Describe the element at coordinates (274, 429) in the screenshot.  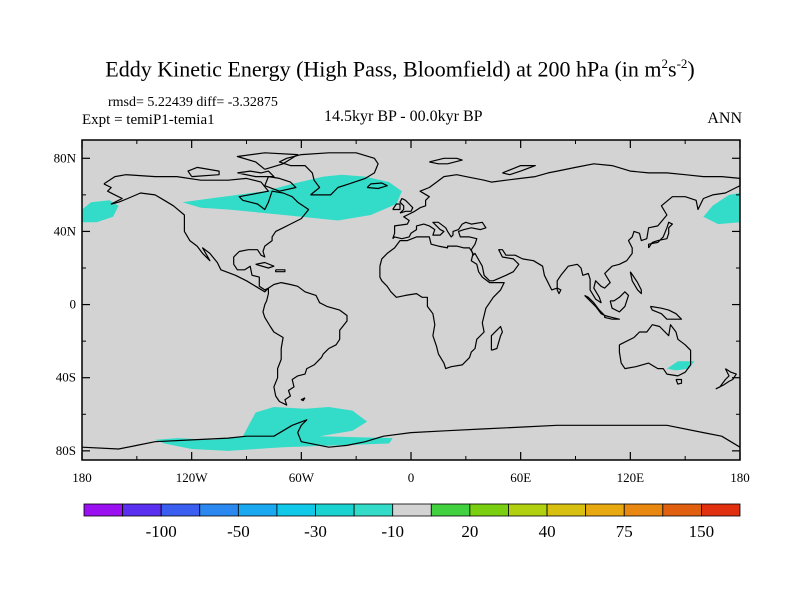
I see `anomaly-southern-ocean` at that location.